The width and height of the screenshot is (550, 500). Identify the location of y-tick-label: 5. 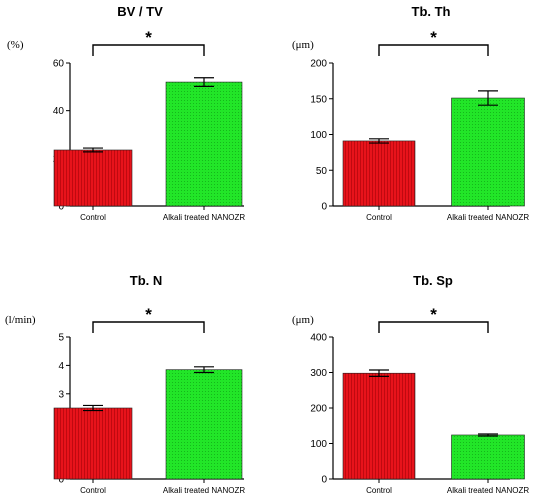
(61, 338).